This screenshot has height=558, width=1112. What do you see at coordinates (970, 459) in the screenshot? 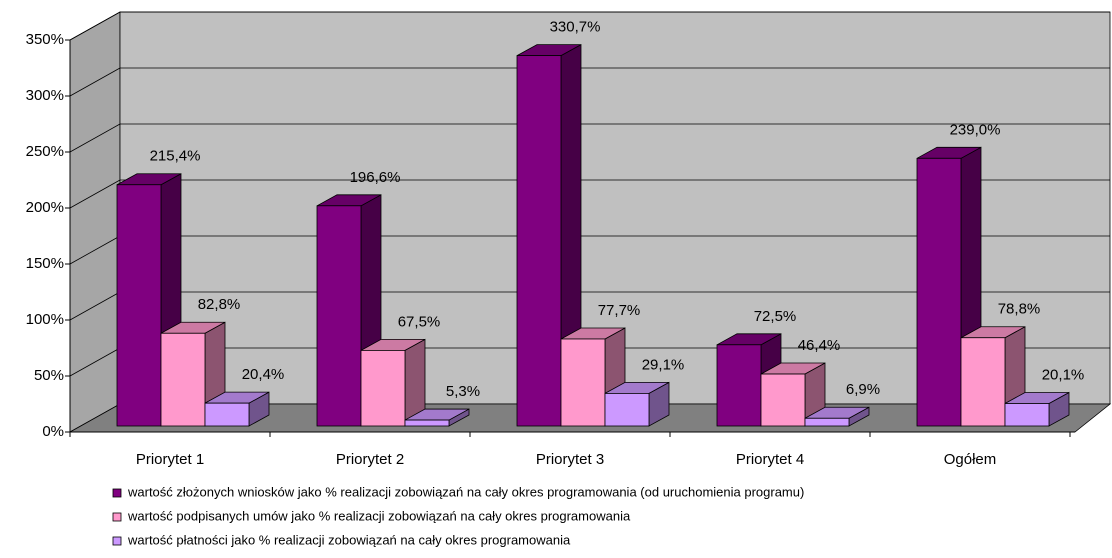
I see `x-tick-label: Ogółem` at bounding box center [970, 459].